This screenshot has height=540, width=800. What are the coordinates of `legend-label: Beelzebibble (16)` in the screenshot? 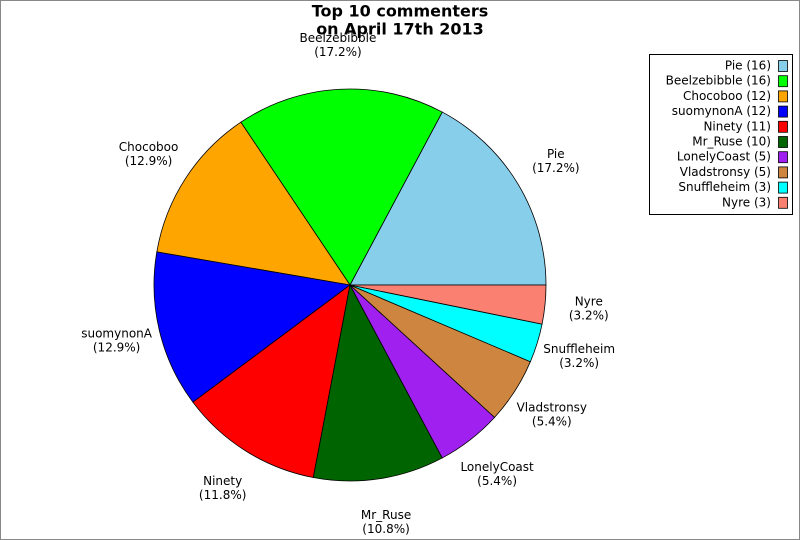 It's located at (718, 81).